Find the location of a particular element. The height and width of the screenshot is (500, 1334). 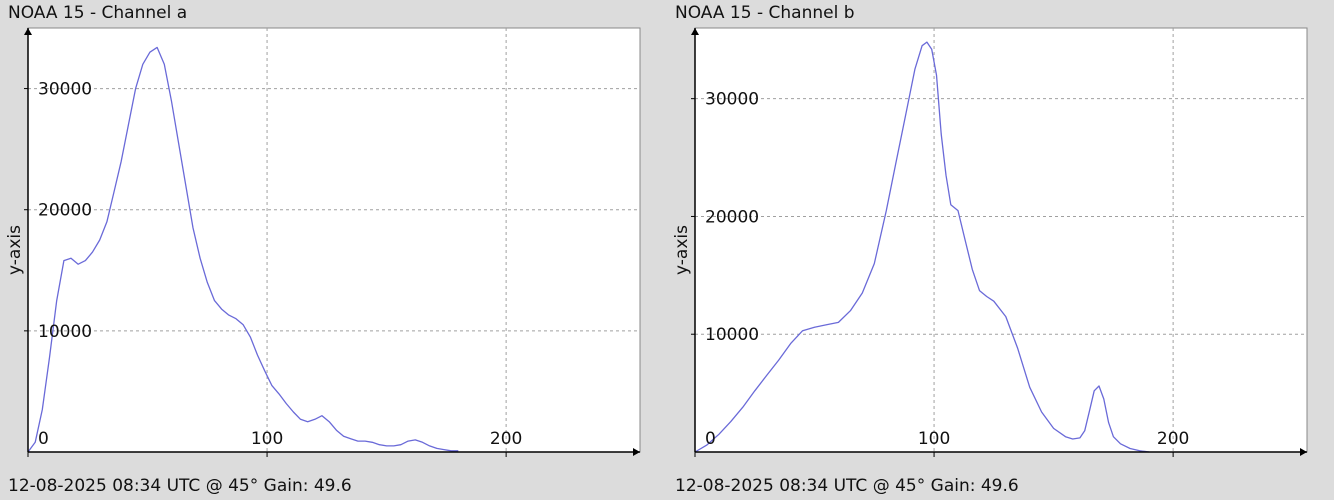

chart-title: NOAA 15 - Channel a is located at coordinates (98, 13).